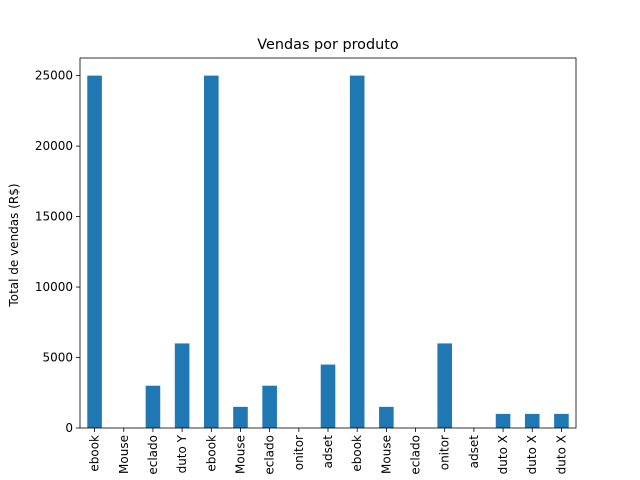 Image resolution: width=640 pixels, height=480 pixels. I want to click on x-tick-label-8: adset, so click(328, 452).